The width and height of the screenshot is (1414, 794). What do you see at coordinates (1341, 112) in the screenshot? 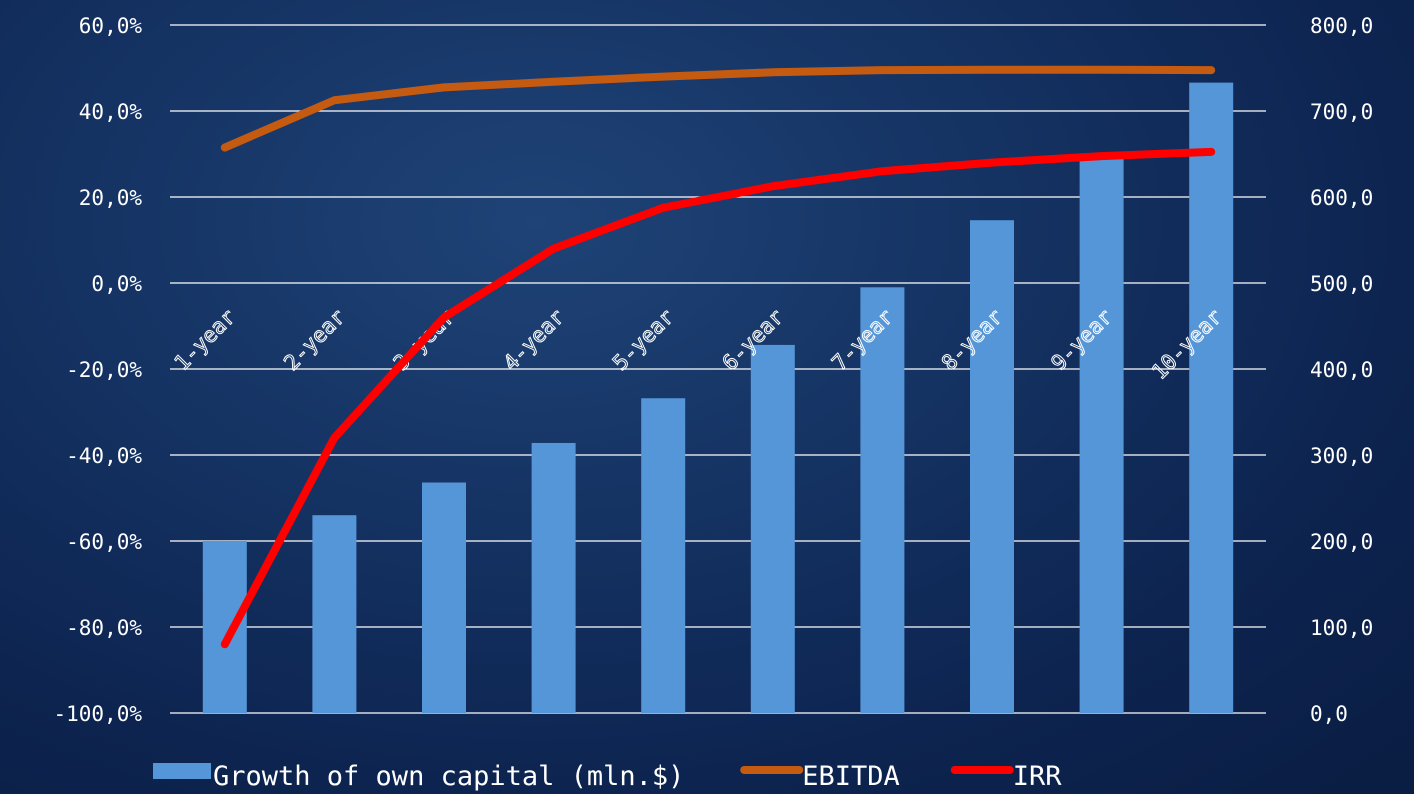
I see `right-tick-label: 700,0` at bounding box center [1341, 112].